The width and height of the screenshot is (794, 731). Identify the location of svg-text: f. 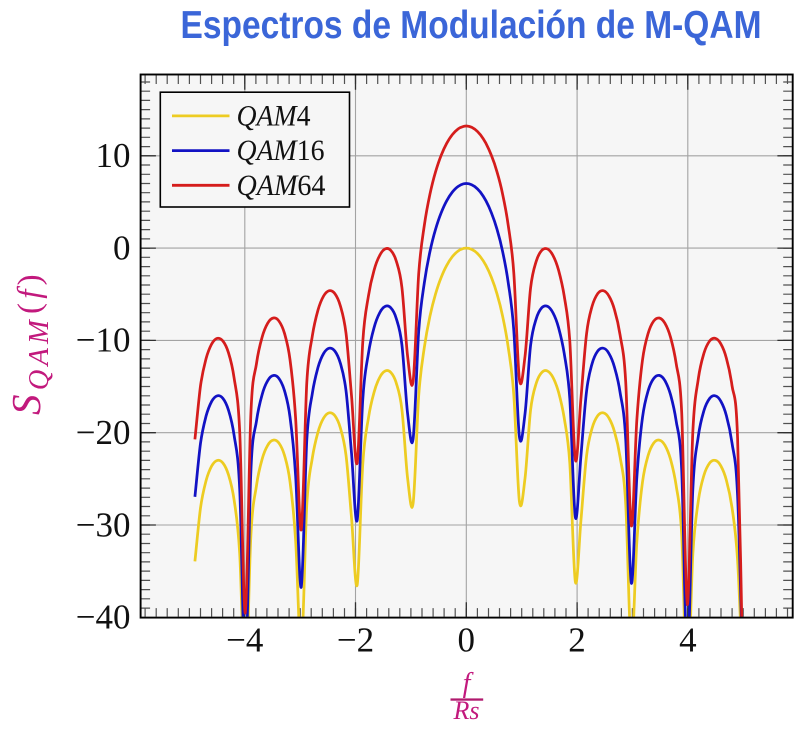
(468, 683).